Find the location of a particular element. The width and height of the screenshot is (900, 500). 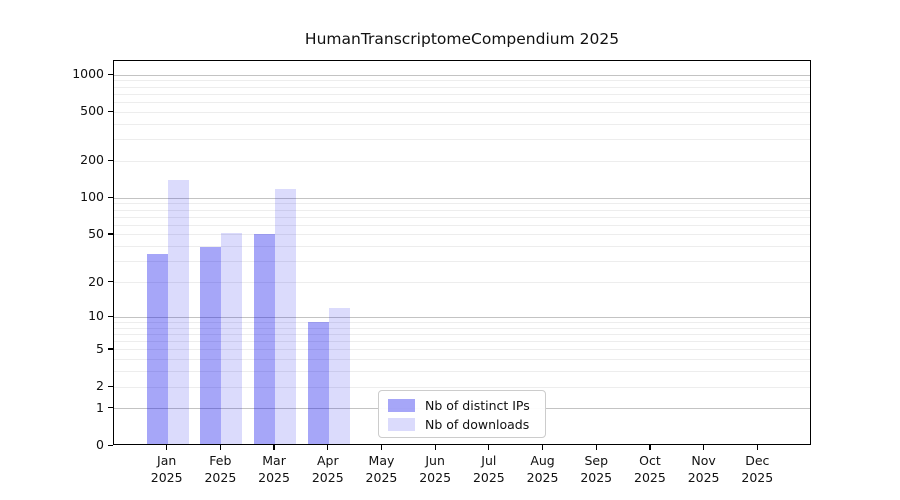

y-tick-label-5: 5 is located at coordinates (100, 348).